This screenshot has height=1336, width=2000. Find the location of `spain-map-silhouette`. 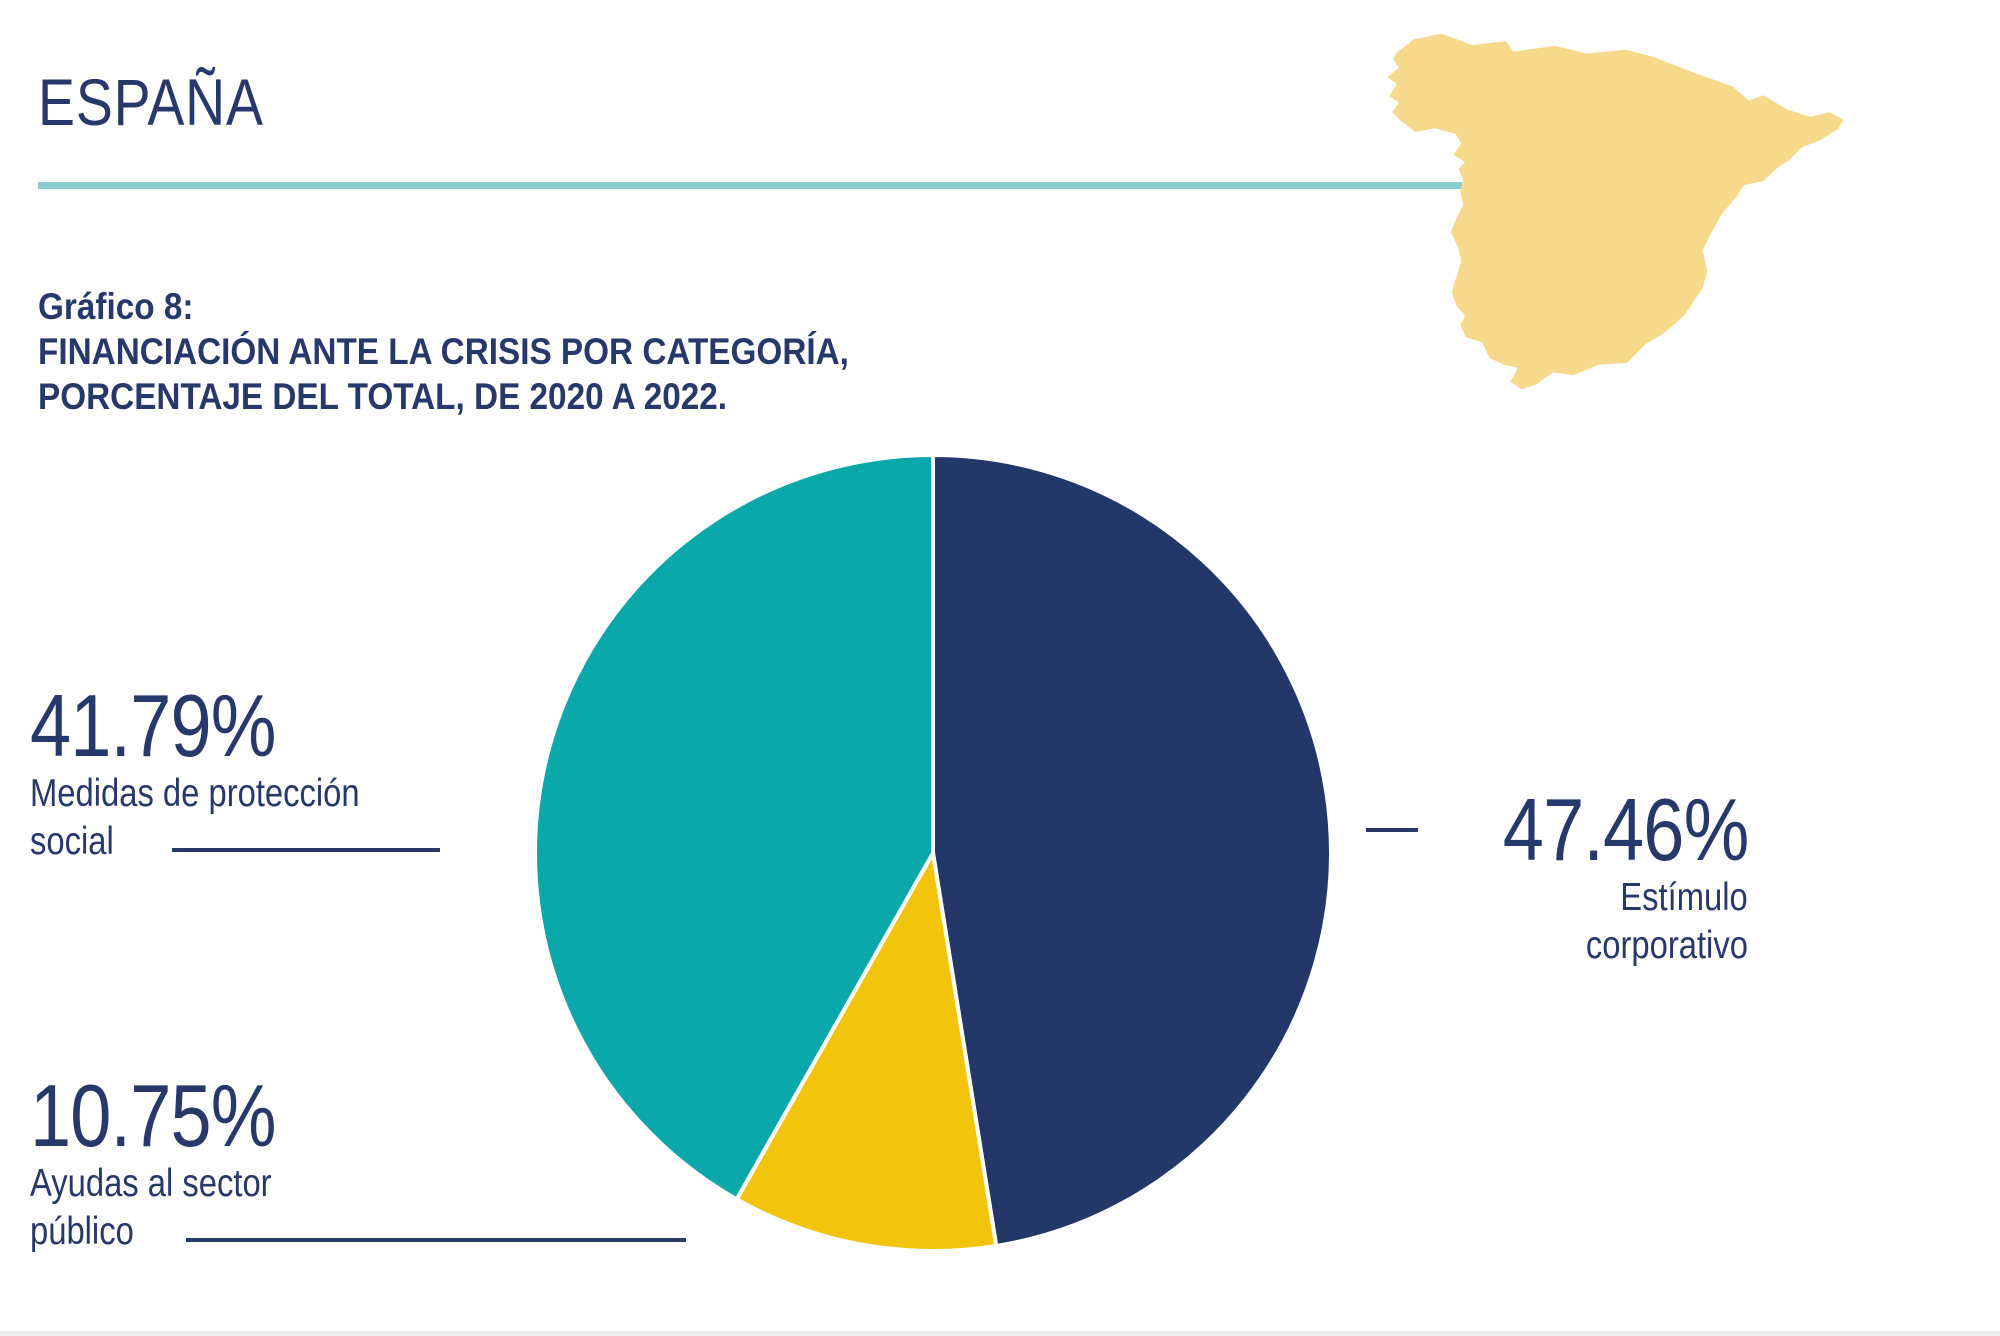

spain-map-silhouette is located at coordinates (1615, 211).